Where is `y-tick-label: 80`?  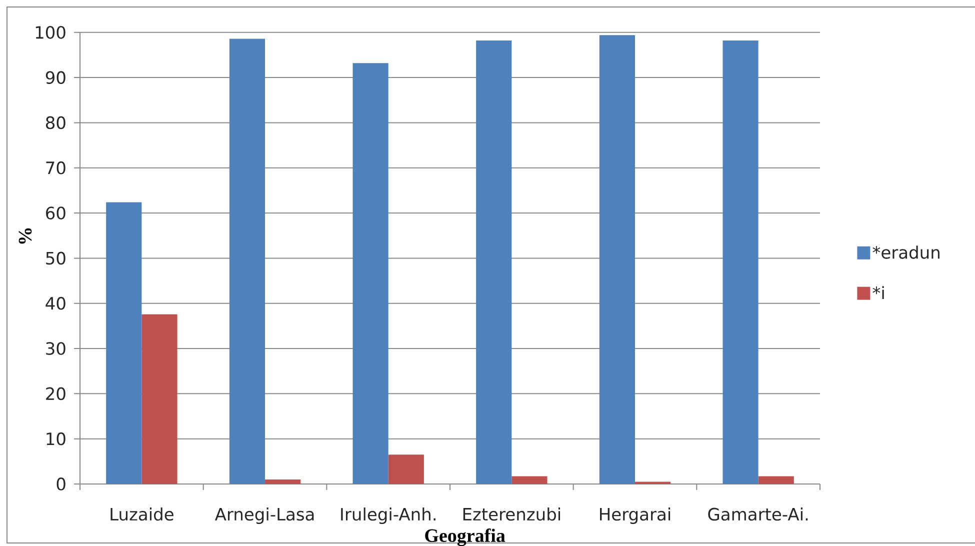 y-tick-label: 80 is located at coordinates (56, 123).